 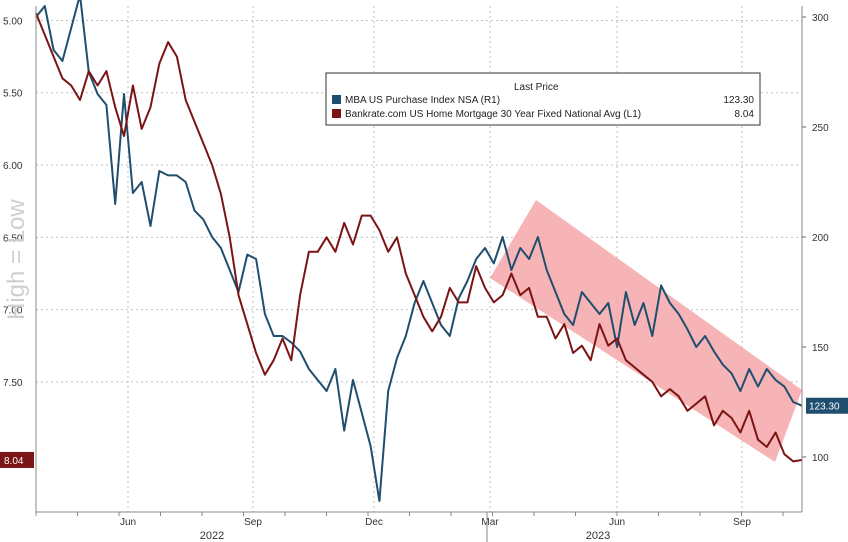 I want to click on legend-box, so click(x=543, y=99).